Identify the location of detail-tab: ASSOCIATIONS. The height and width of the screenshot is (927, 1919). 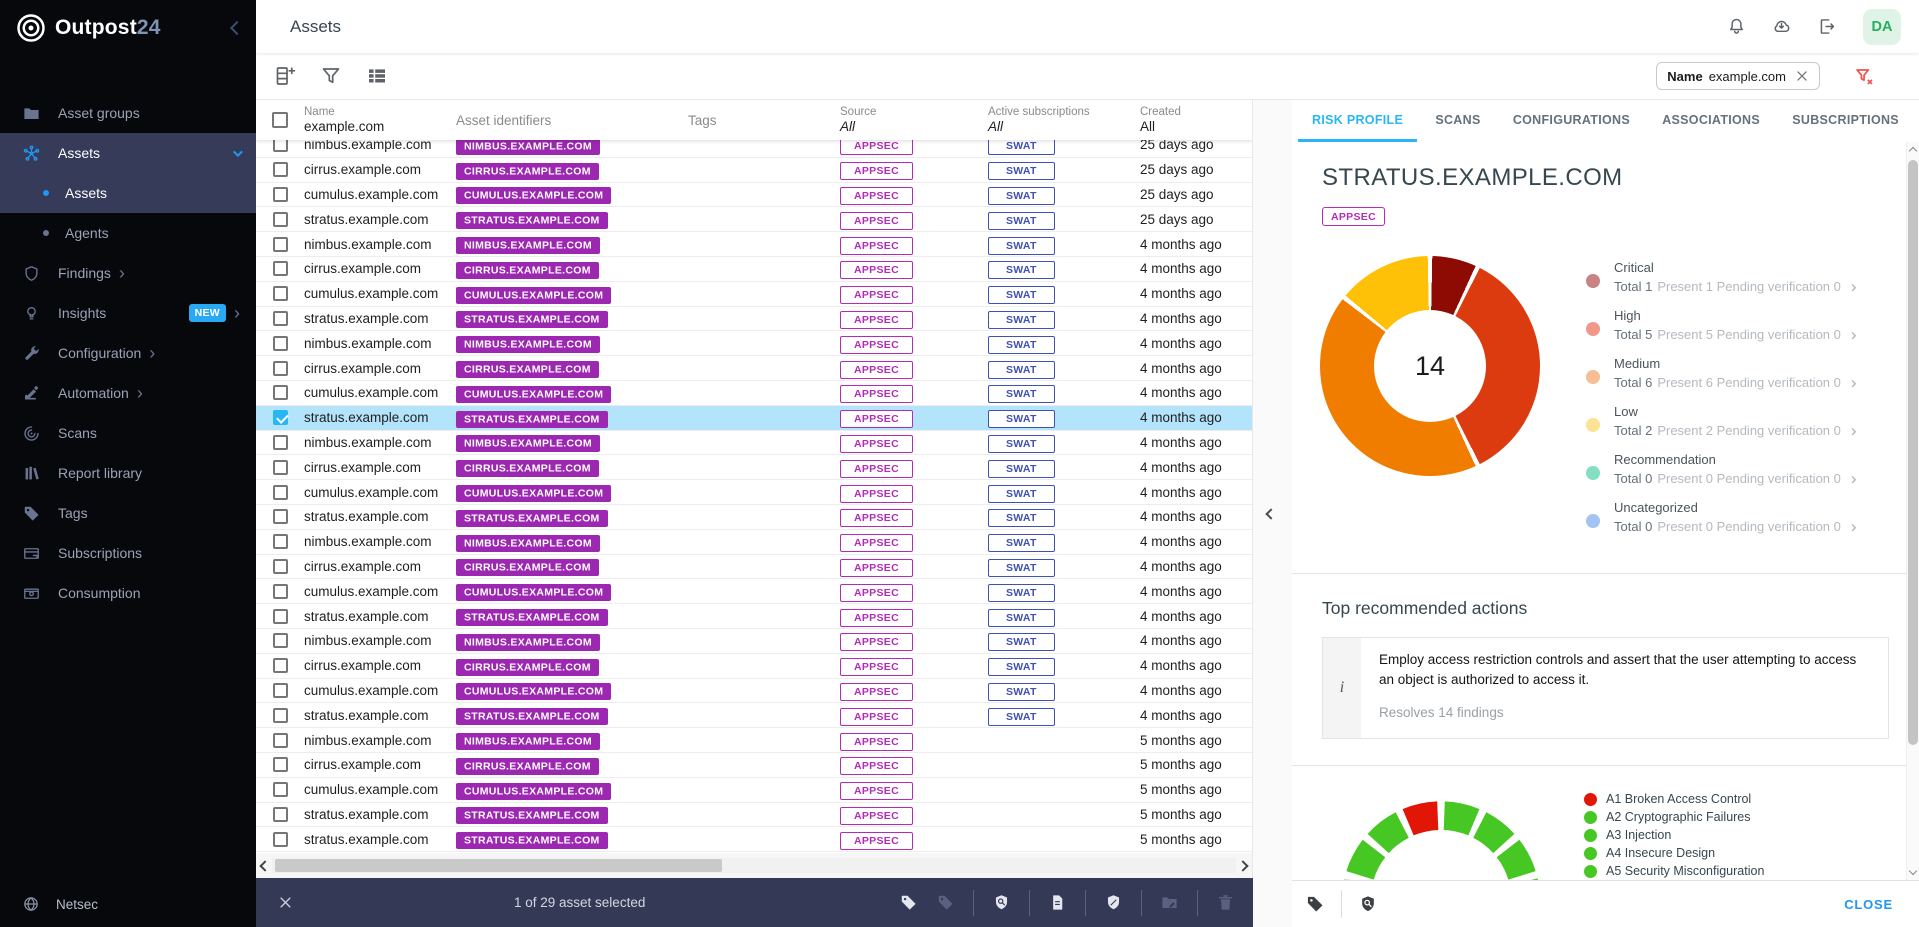
(1711, 119).